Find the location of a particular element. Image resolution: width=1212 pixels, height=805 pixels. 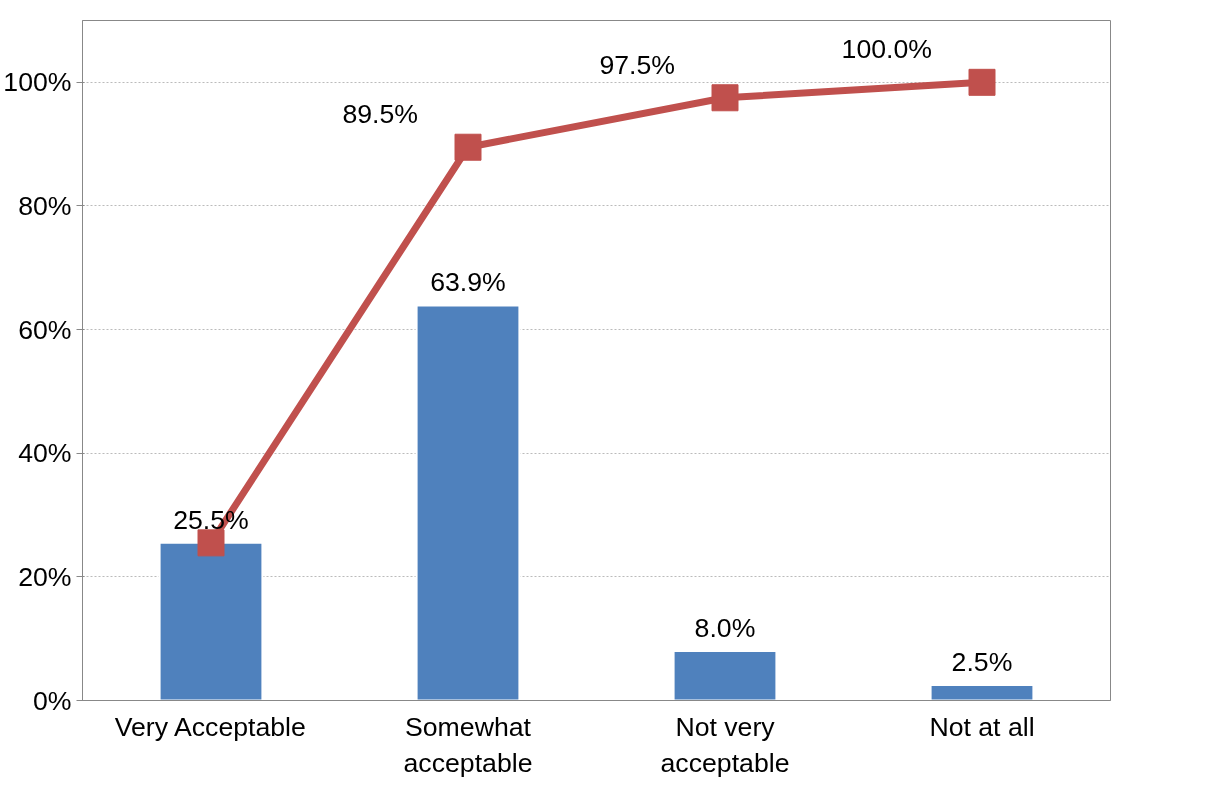

x-tick-label: Somewhat acceptable is located at coordinates (468, 744).